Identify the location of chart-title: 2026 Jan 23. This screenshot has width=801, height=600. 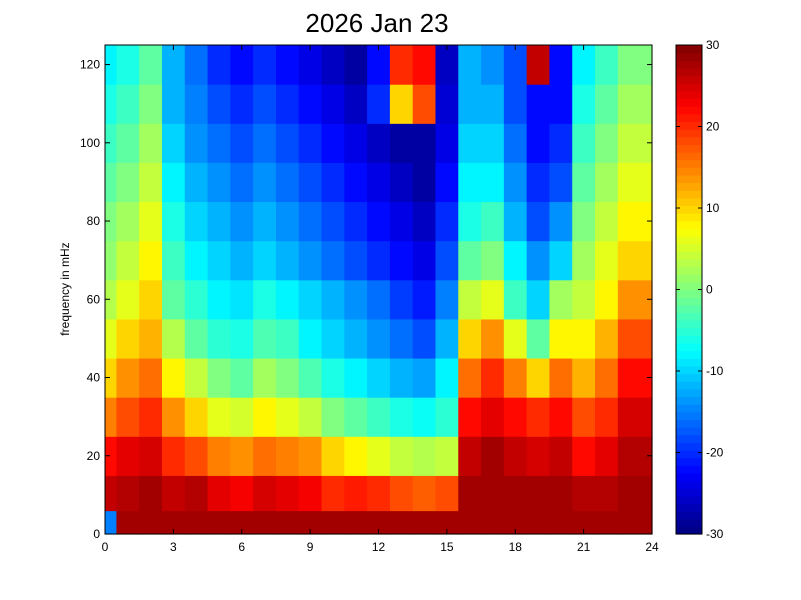
(376, 23).